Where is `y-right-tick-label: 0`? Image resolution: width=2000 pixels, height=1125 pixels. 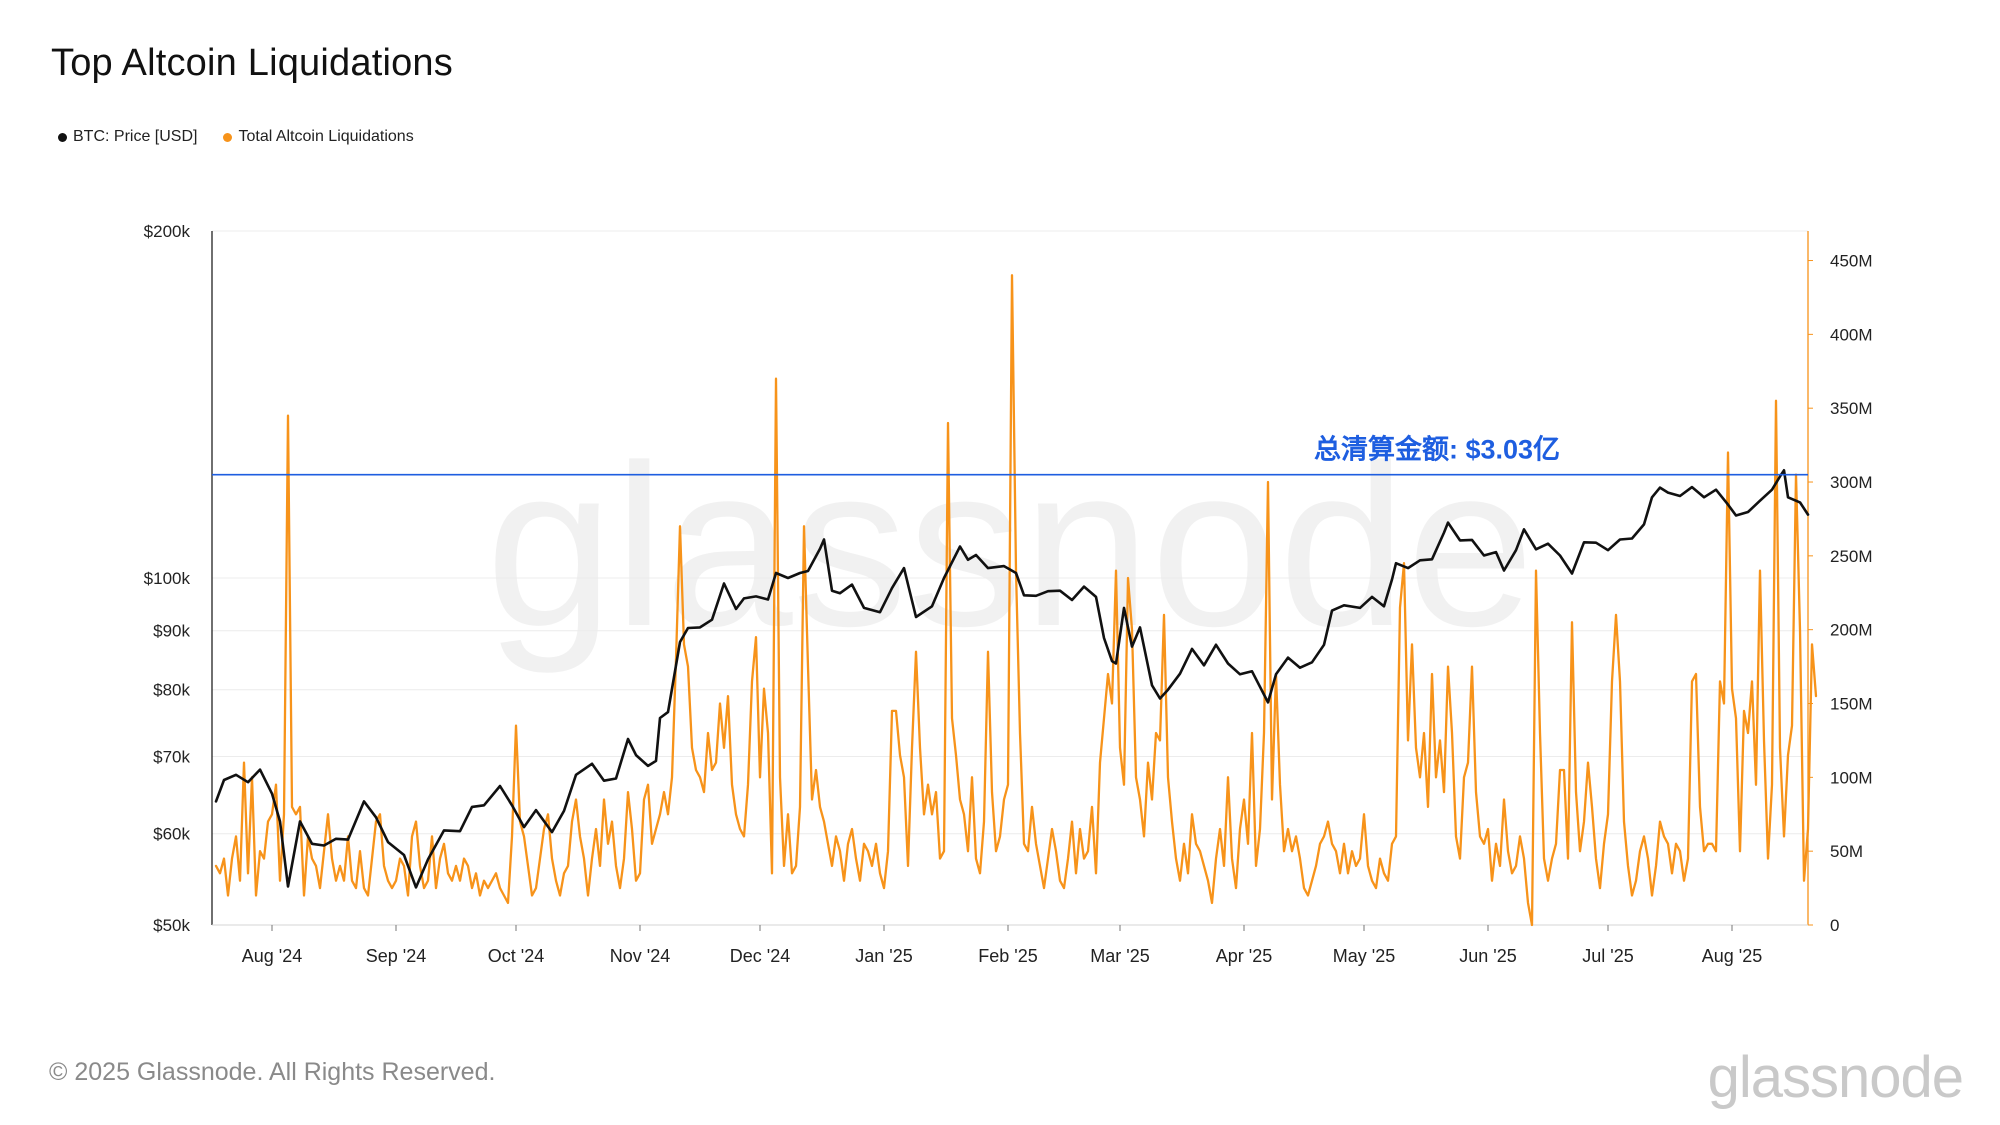 y-right-tick-label: 0 is located at coordinates (1834, 925).